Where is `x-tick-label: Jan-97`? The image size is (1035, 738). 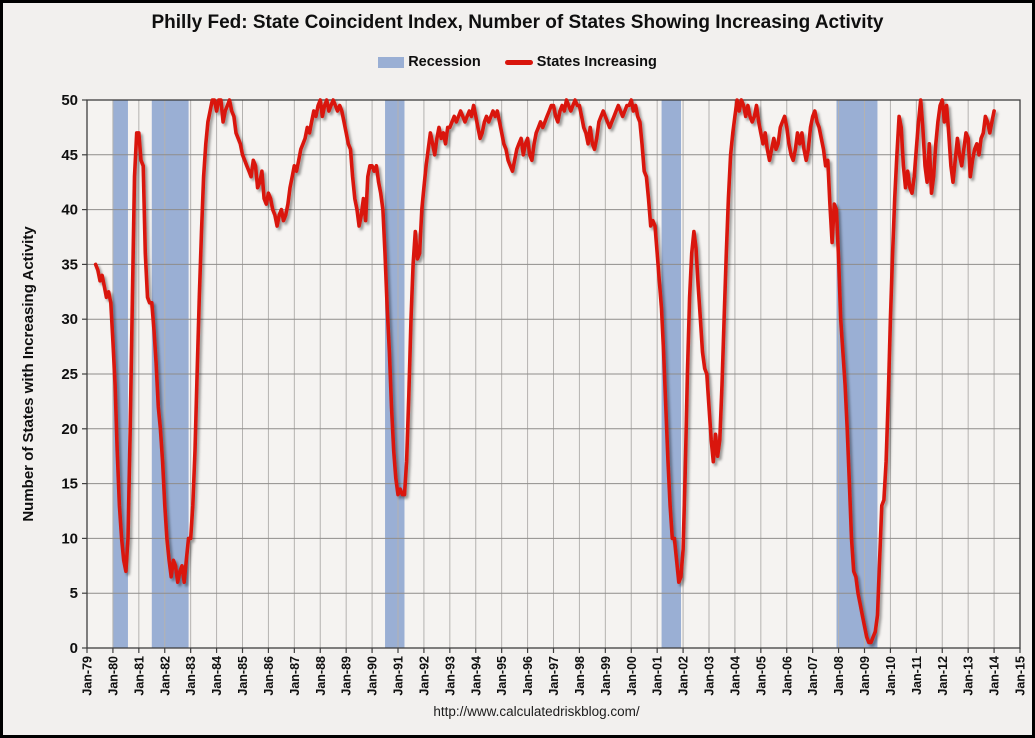 x-tick-label: Jan-97 is located at coordinates (554, 676).